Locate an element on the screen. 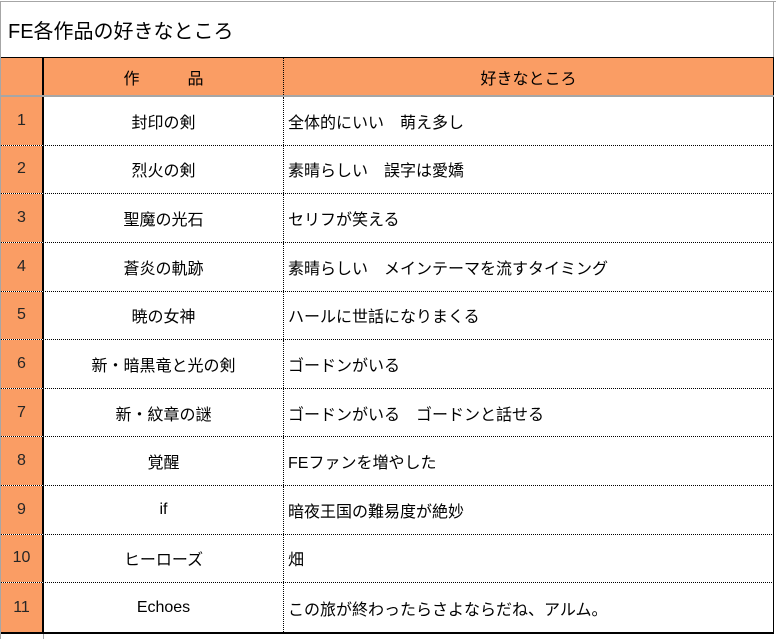  header-number-cell is located at coordinates (22, 76).